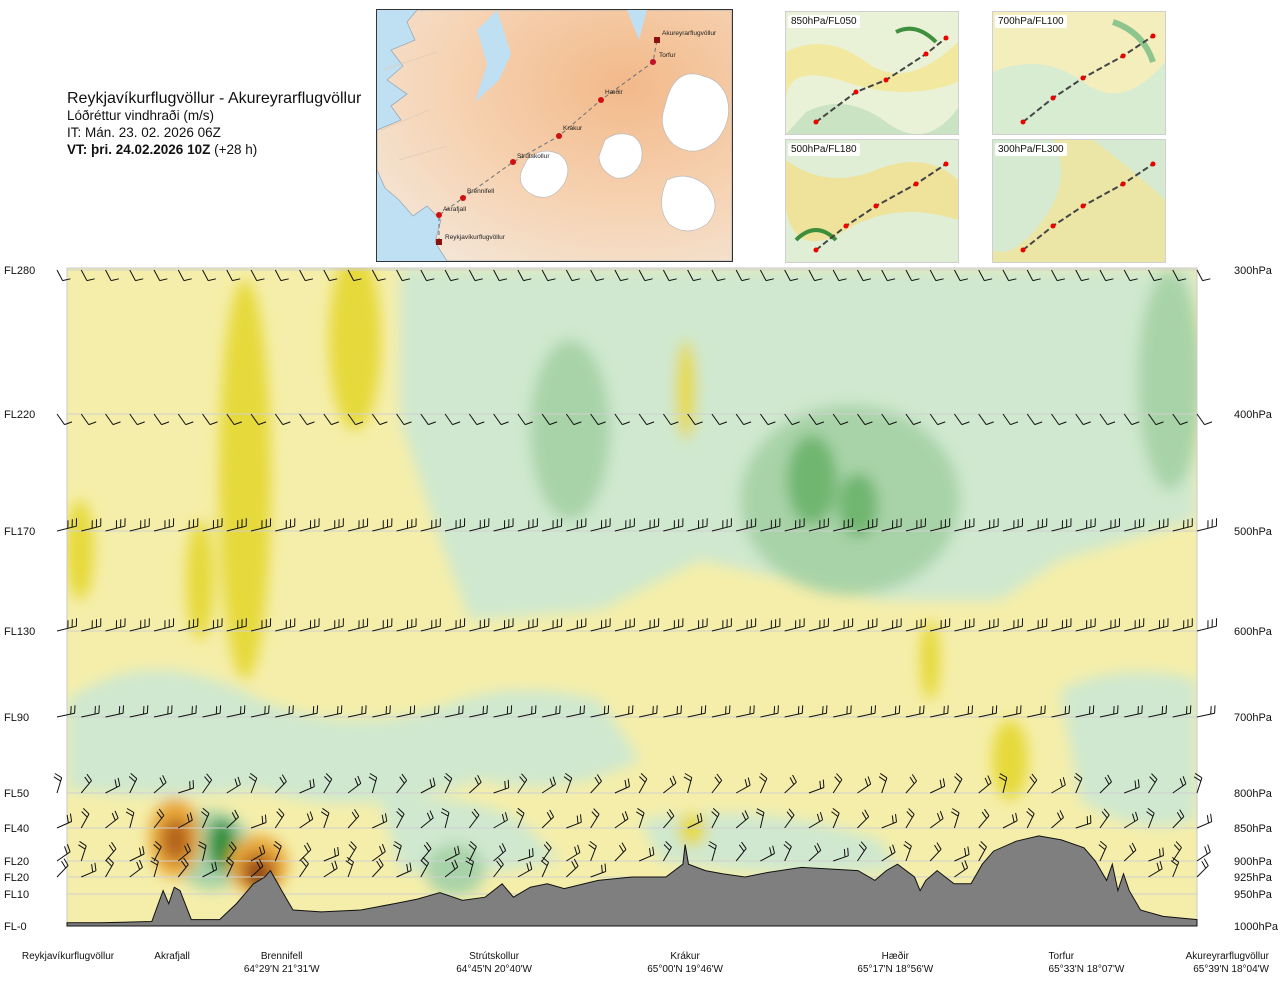 Image resolution: width=1280 pixels, height=981 pixels. Describe the element at coordinates (872, 201) in the screenshot. I see `thumbnail-500hpa: 500hPa/FL180` at that location.